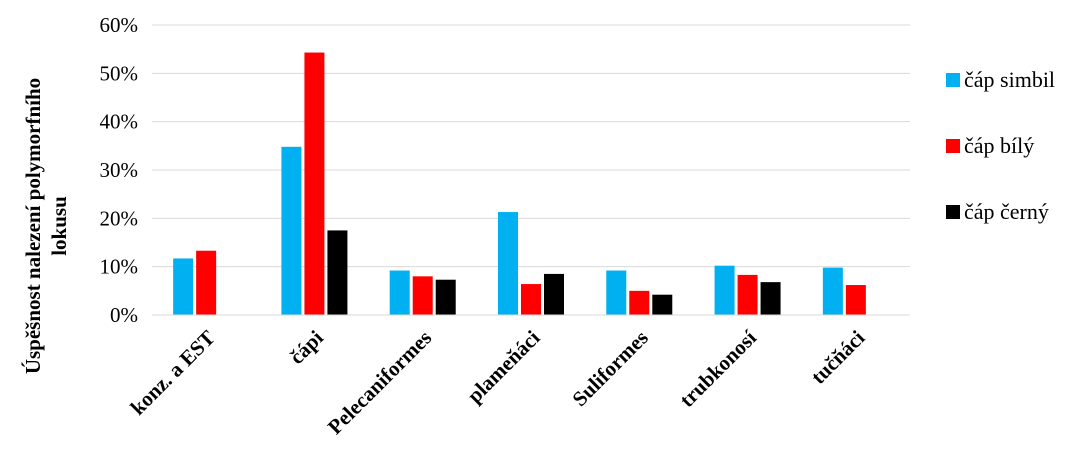  Describe the element at coordinates (837, 356) in the screenshot. I see `x-category-label: tučňáci` at that location.